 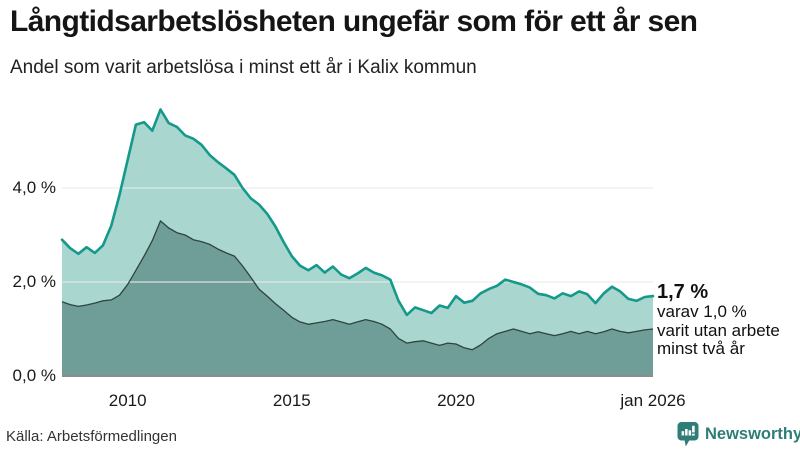 I want to click on x-tick-label: 2020, so click(x=456, y=400).